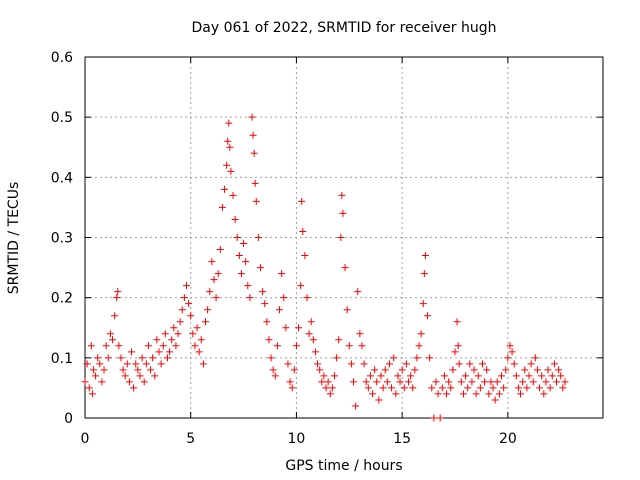 The image size is (640, 480). What do you see at coordinates (62, 239) in the screenshot?
I see `y-tick-label: 0.3` at bounding box center [62, 239].